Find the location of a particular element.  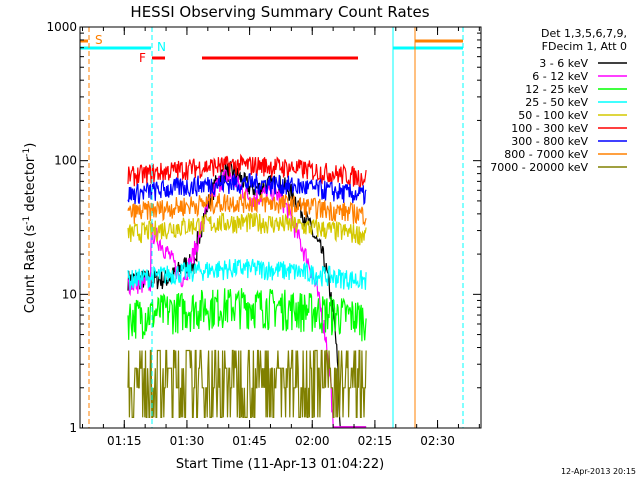

legend-label: 12 - 25 keV is located at coordinates (556, 89).